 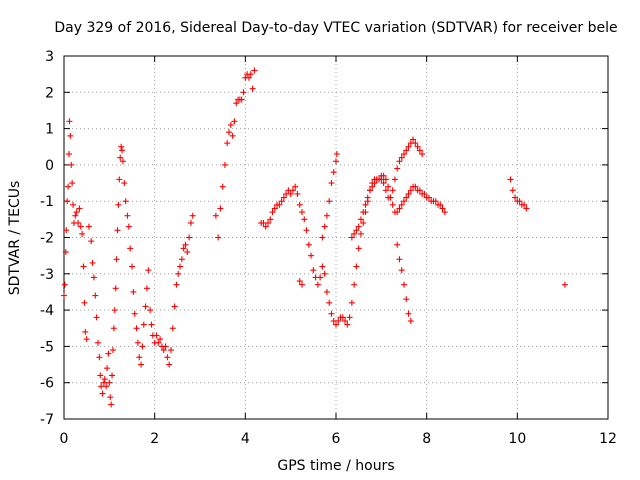 I want to click on x-tick-label: 6, so click(x=336, y=439).